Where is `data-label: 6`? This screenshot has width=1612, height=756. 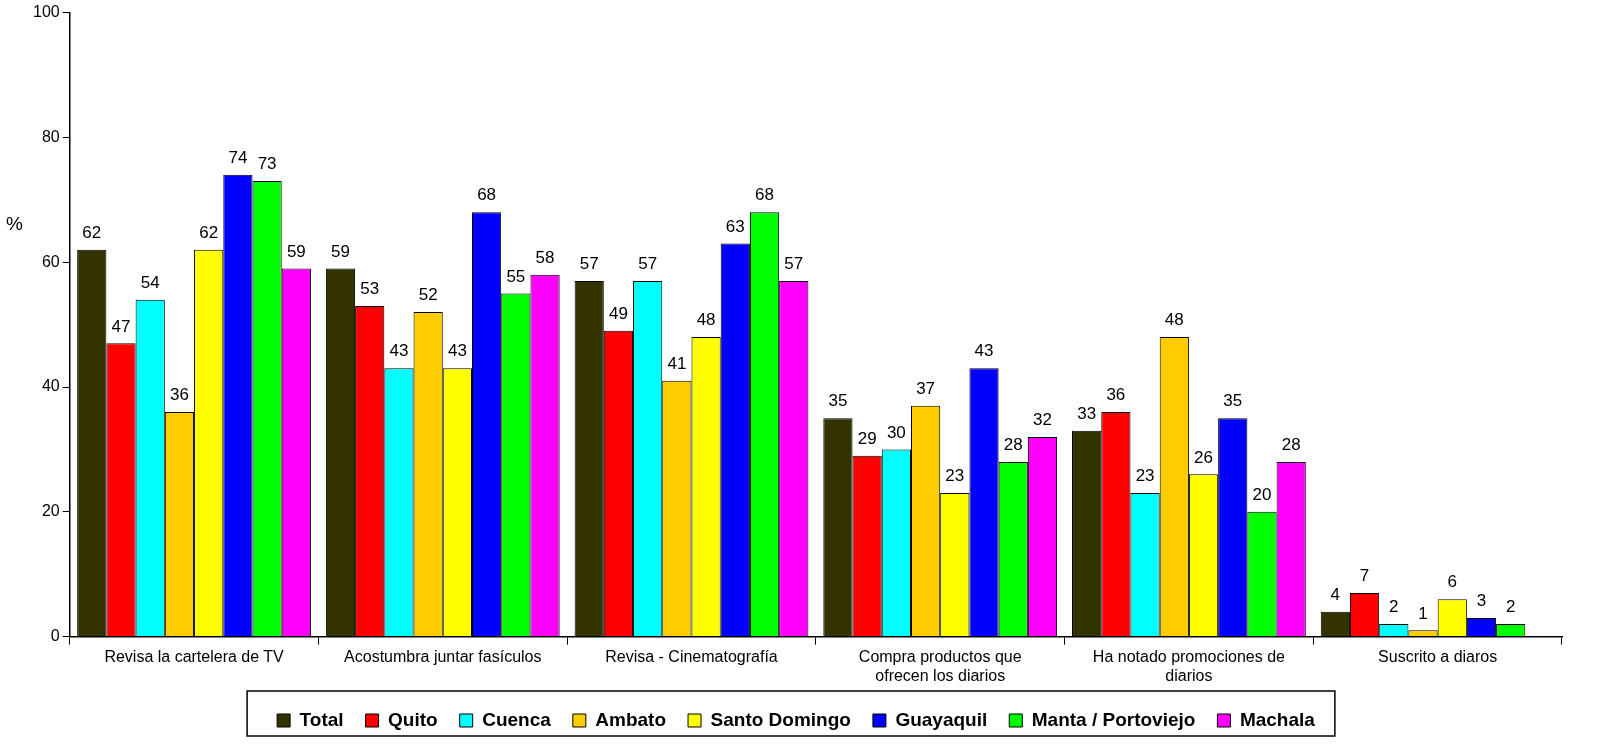 data-label: 6 is located at coordinates (1452, 582).